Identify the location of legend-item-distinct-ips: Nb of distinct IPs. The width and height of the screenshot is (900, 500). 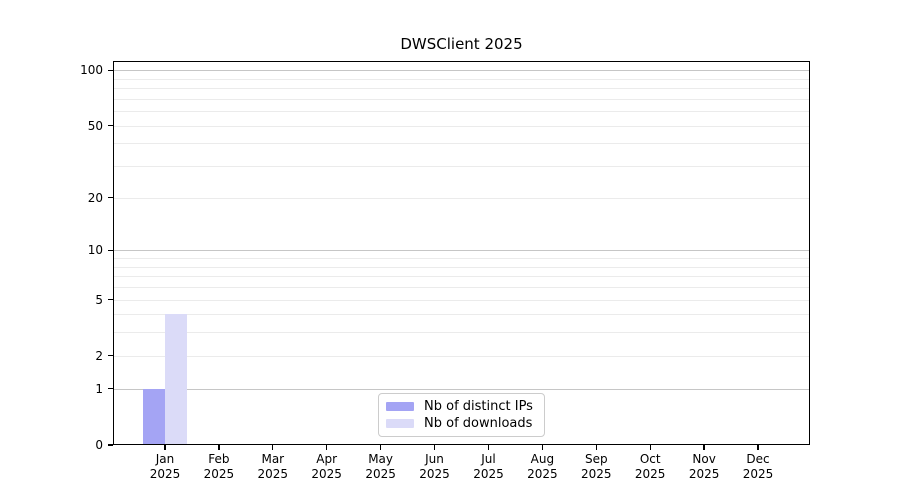
(461, 406).